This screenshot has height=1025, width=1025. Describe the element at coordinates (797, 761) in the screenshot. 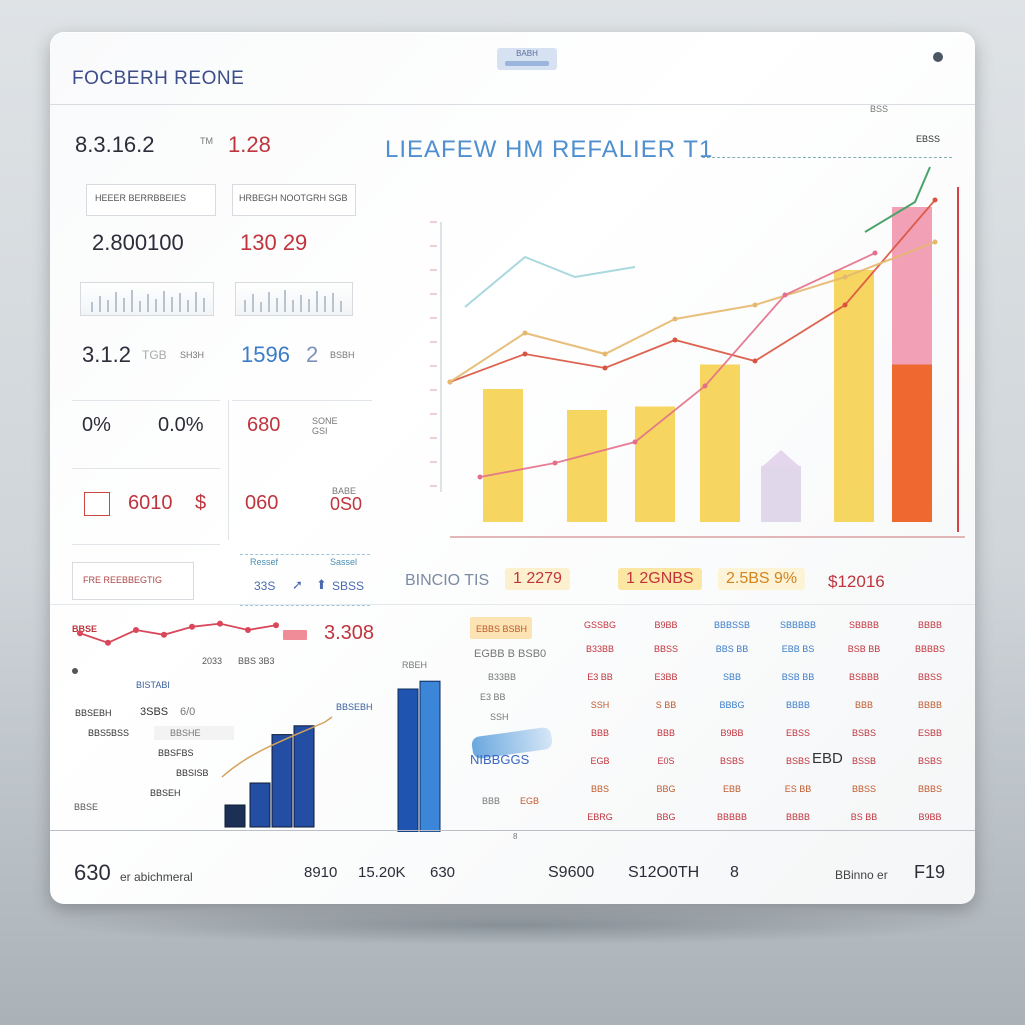

I see `table-cell: BSBS` at that location.